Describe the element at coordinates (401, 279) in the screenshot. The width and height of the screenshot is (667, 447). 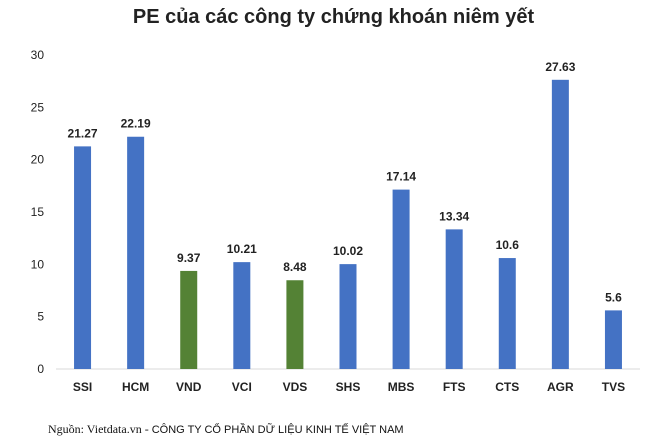
I see `bar-mbs` at that location.